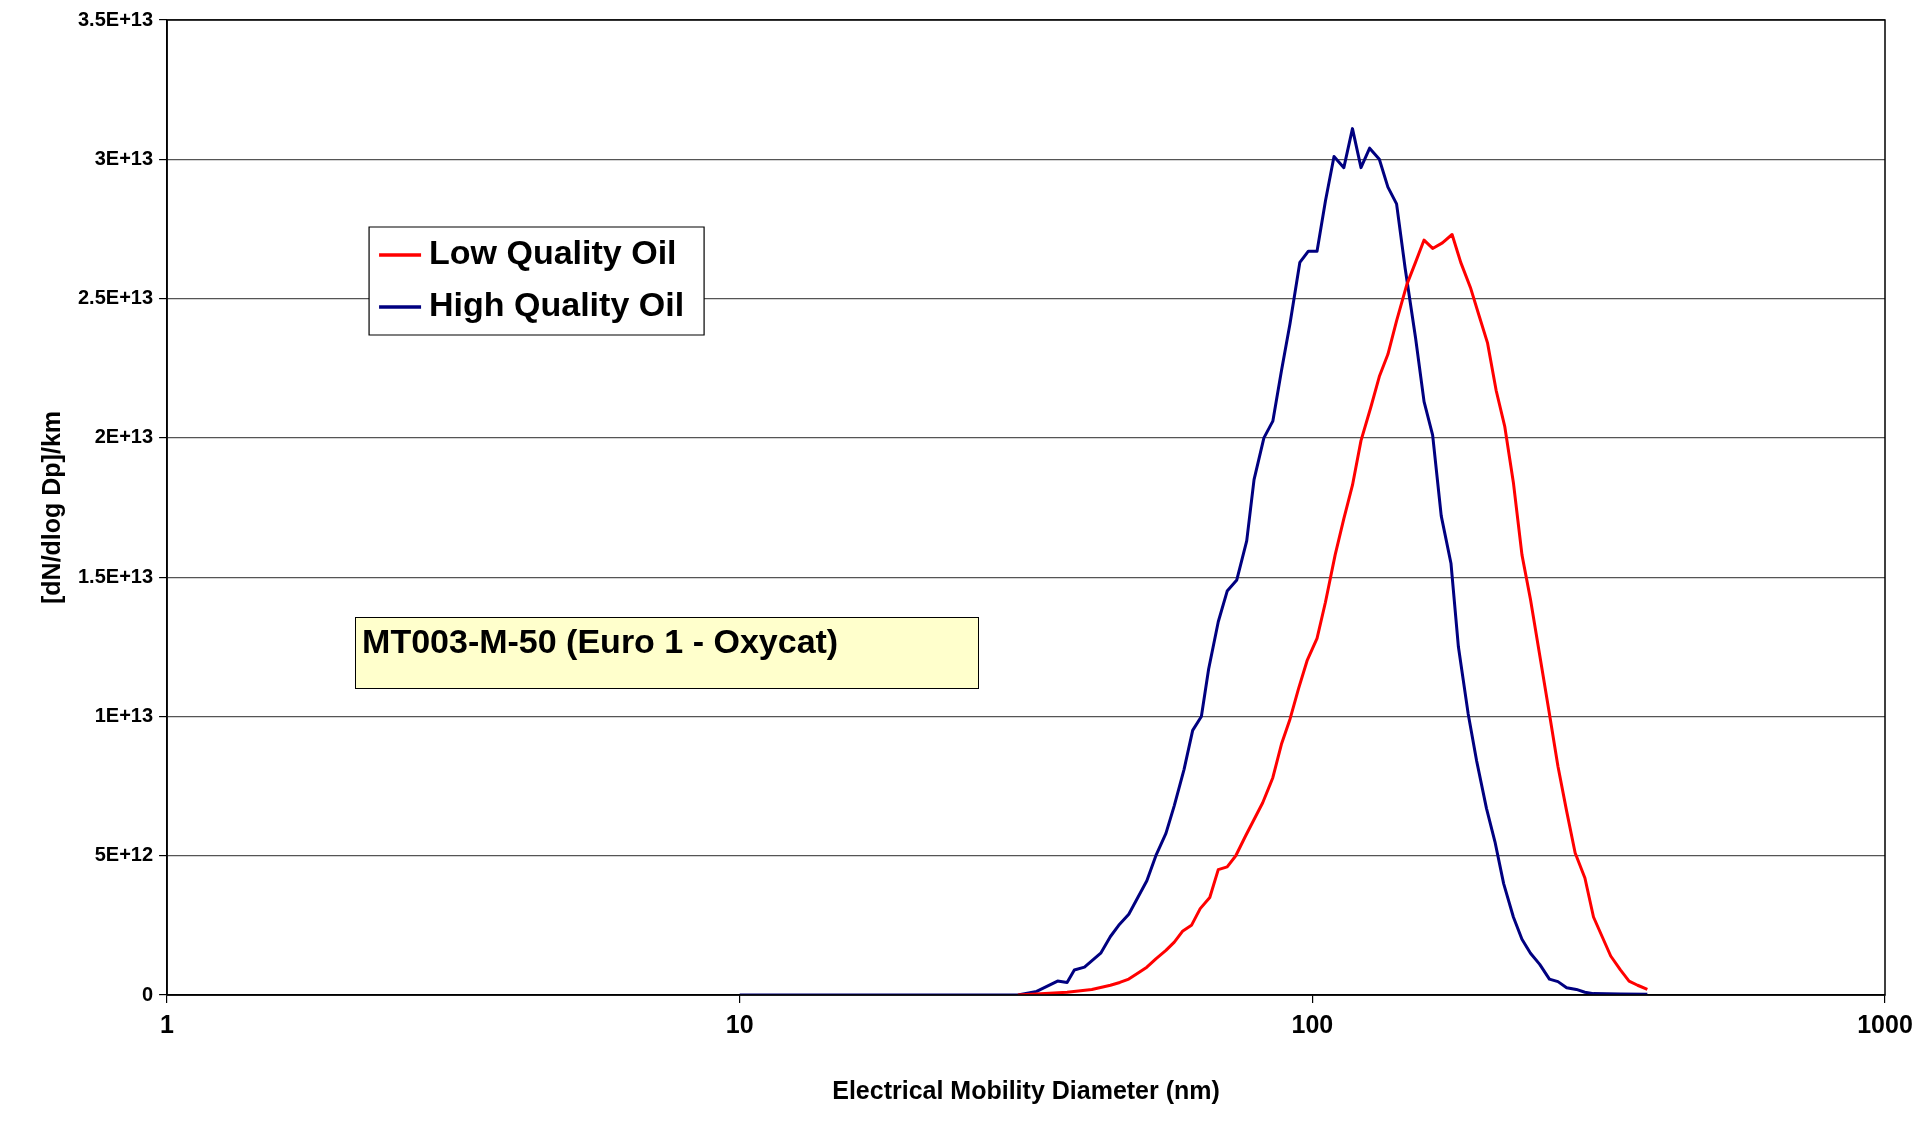 This screenshot has width=1925, height=1121. Describe the element at coordinates (115, 575) in the screenshot. I see `y-tick-label: 1.5E+13` at that location.